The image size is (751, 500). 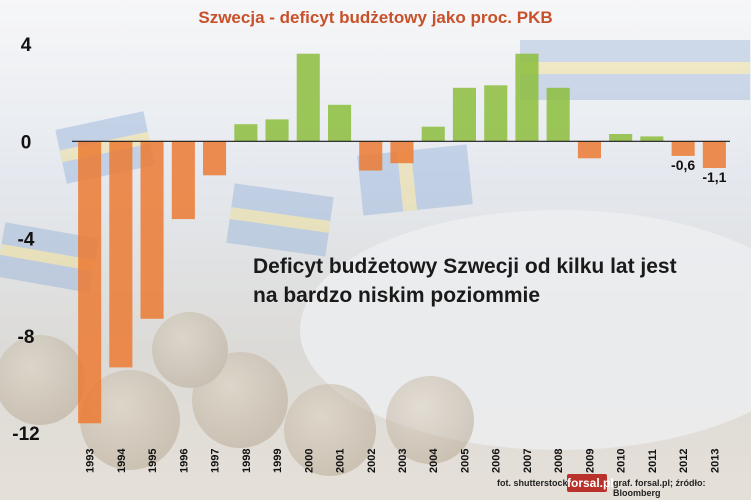 I want to click on y-tick-label: 0, so click(x=26, y=142).